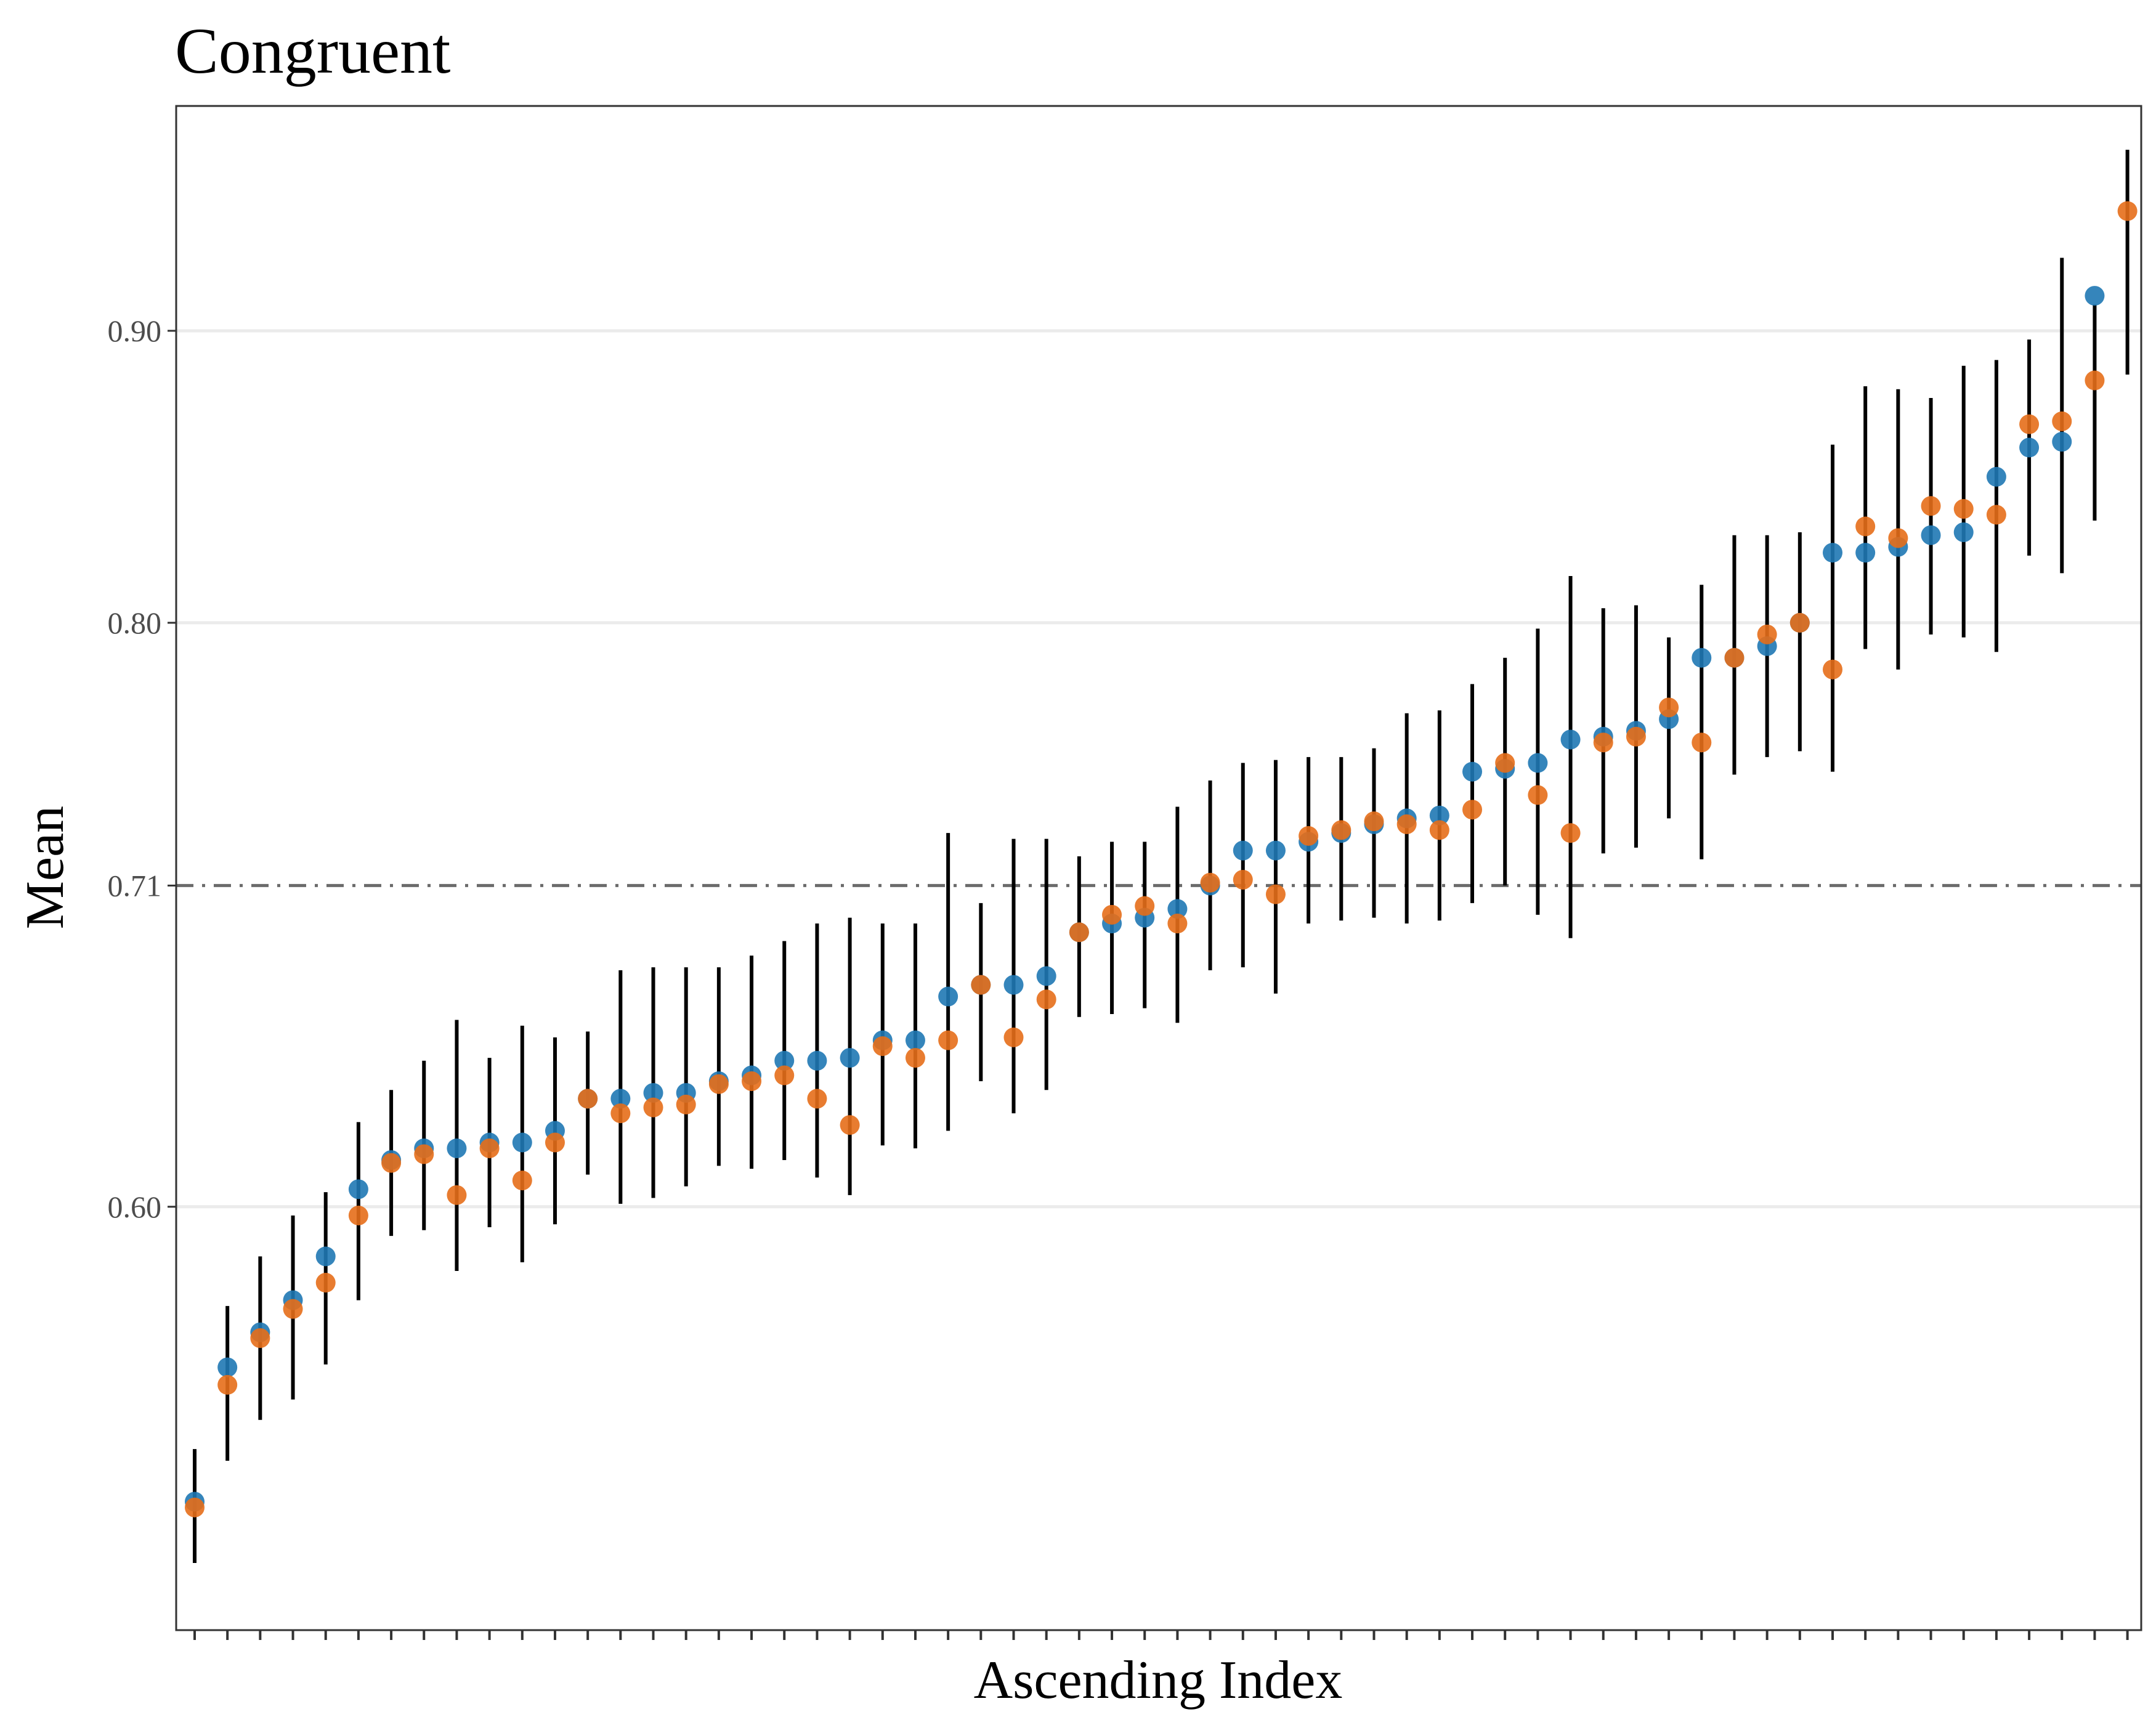 Image resolution: width=2156 pixels, height=1725 pixels. Describe the element at coordinates (1158, 1680) in the screenshot. I see `x-axis-title: Ascending Index` at that location.